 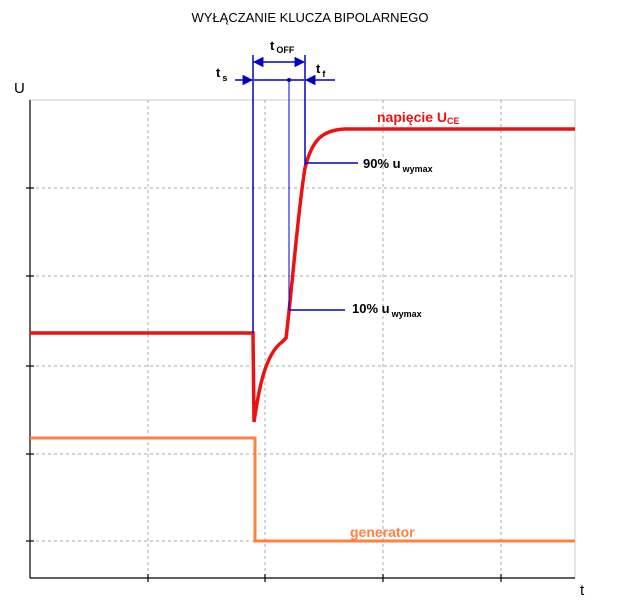 I want to click on t-f-sub: f, so click(x=324, y=74).